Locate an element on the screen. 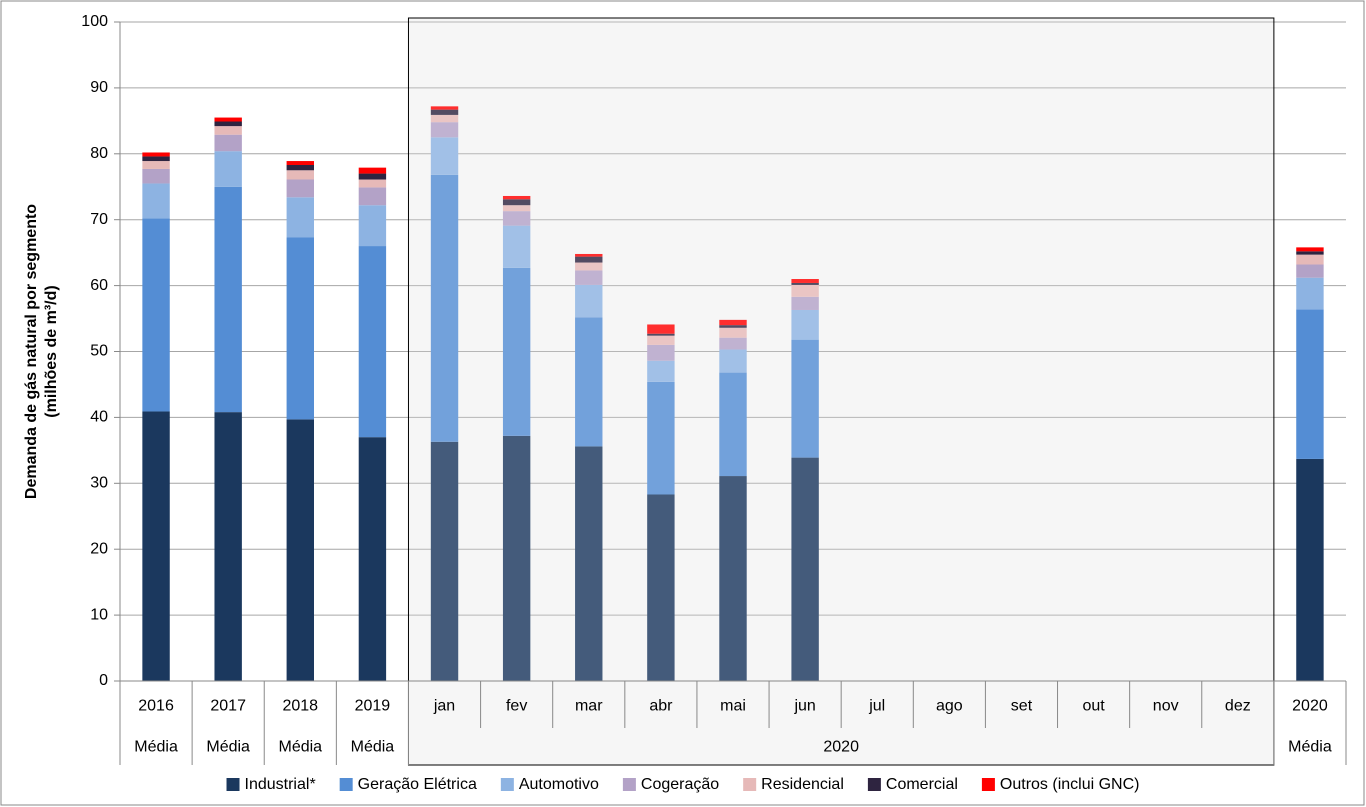 This screenshot has width=1366, height=807. legend-label: Automotivo is located at coordinates (559, 784).